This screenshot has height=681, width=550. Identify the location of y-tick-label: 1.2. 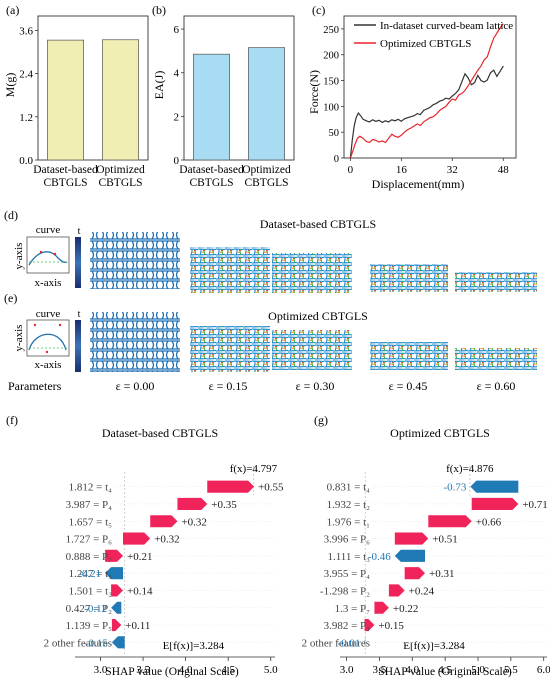
(26, 118).